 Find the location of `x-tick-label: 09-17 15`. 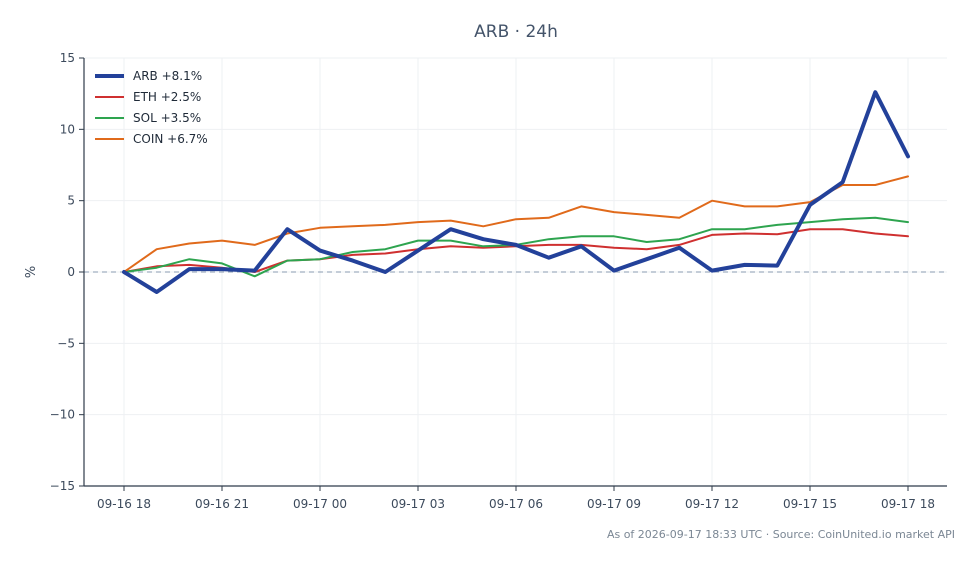

x-tick-label: 09-17 15 is located at coordinates (810, 504).